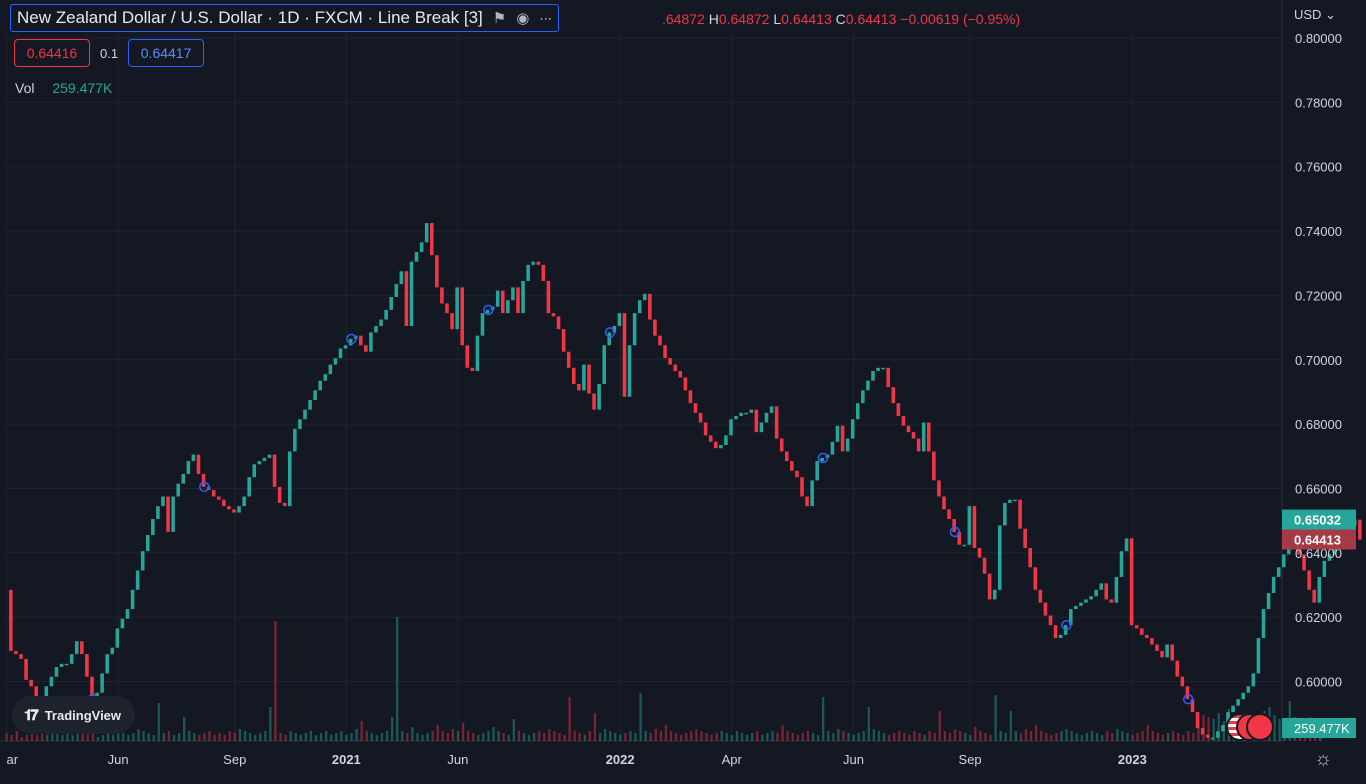 The height and width of the screenshot is (784, 1366). What do you see at coordinates (1315, 15) in the screenshot?
I see `currency-selector: USD ⌄` at bounding box center [1315, 15].